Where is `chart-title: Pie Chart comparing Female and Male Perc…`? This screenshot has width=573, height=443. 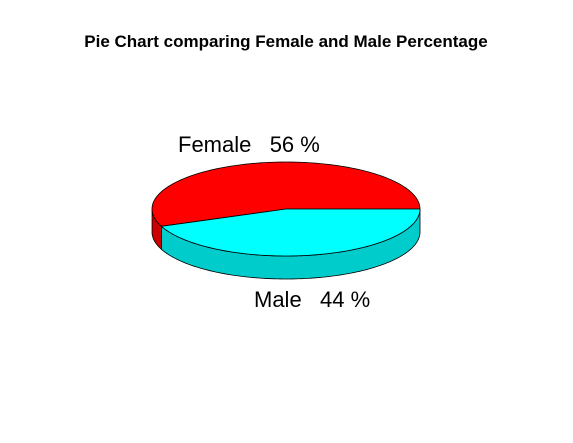 chart-title: Pie Chart comparing Female and Male Perc… is located at coordinates (285, 41).